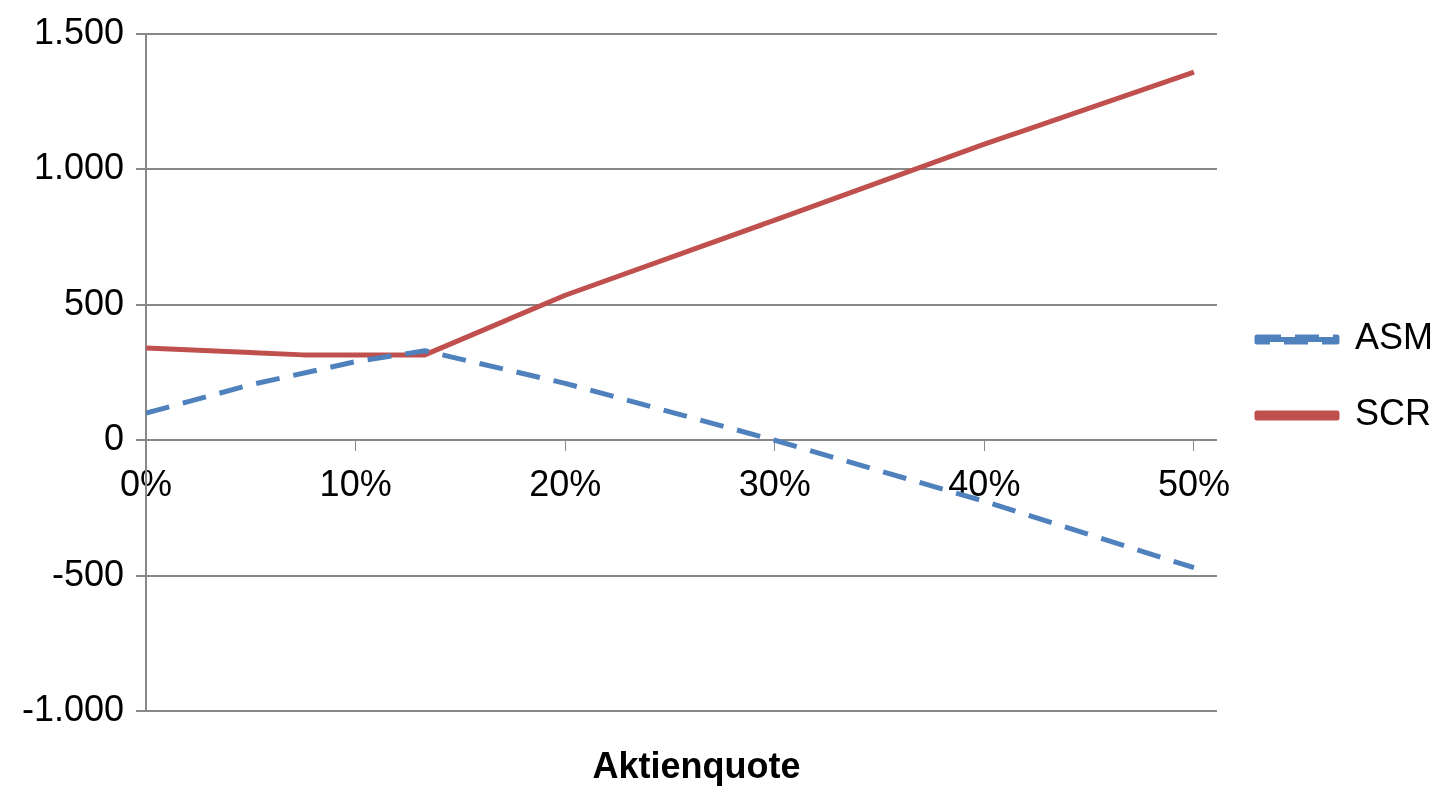 This screenshot has height=793, width=1453. I want to click on x-tick-label: 50%, so click(1193, 483).